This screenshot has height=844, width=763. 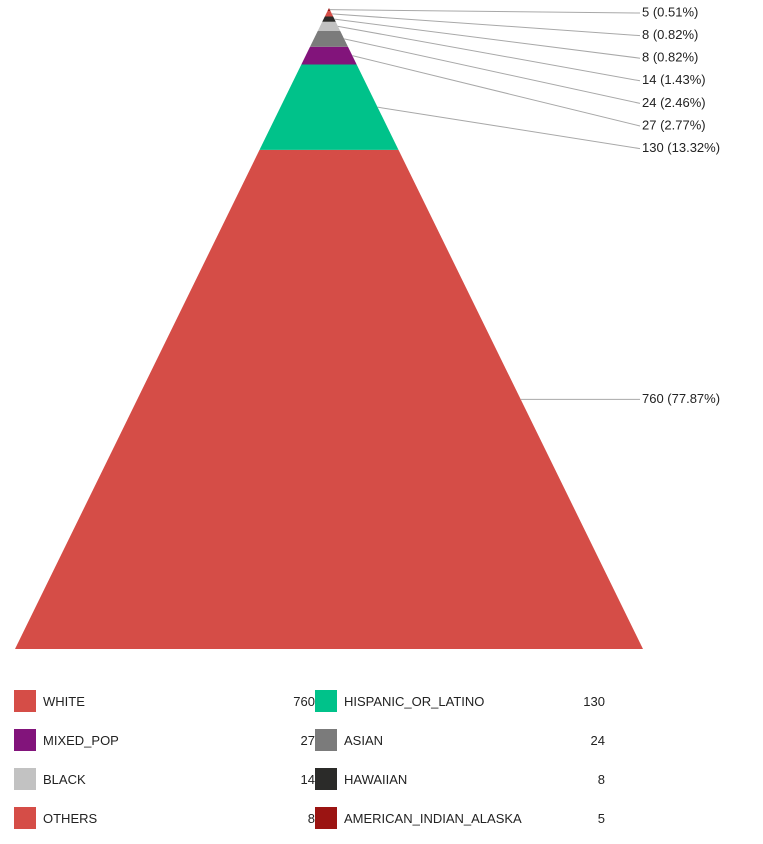 What do you see at coordinates (364, 740) in the screenshot?
I see `legend-label: ASIAN` at bounding box center [364, 740].